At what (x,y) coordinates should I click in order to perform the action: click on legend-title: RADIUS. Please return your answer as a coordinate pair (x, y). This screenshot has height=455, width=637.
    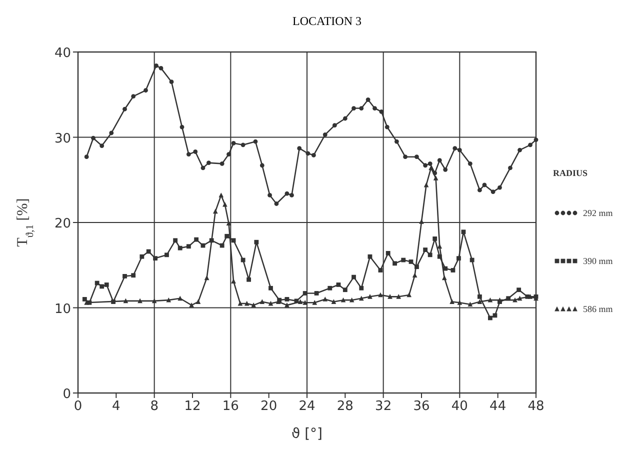
    Looking at the image, I should click on (570, 173).